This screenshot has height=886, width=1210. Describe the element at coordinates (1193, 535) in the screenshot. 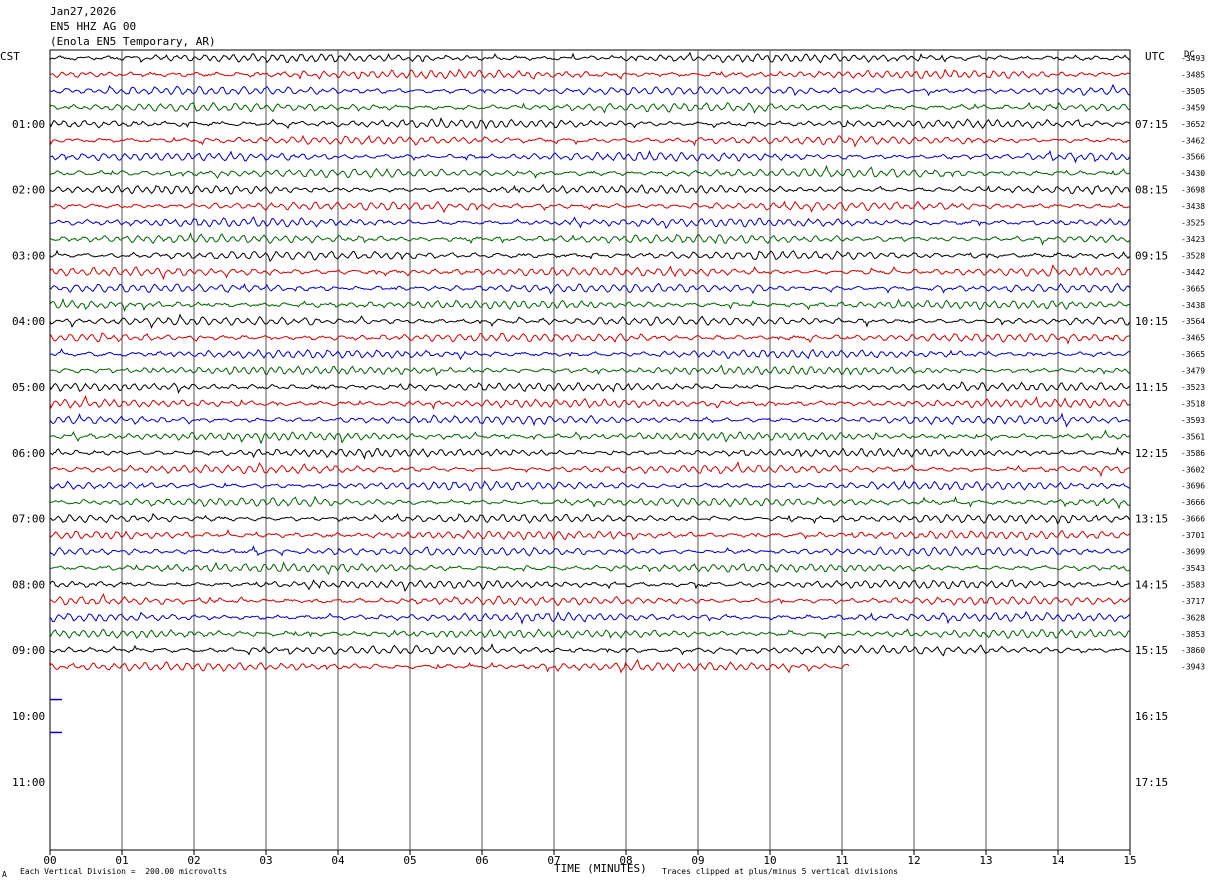

I see `row-offset-label: -3701` at that location.